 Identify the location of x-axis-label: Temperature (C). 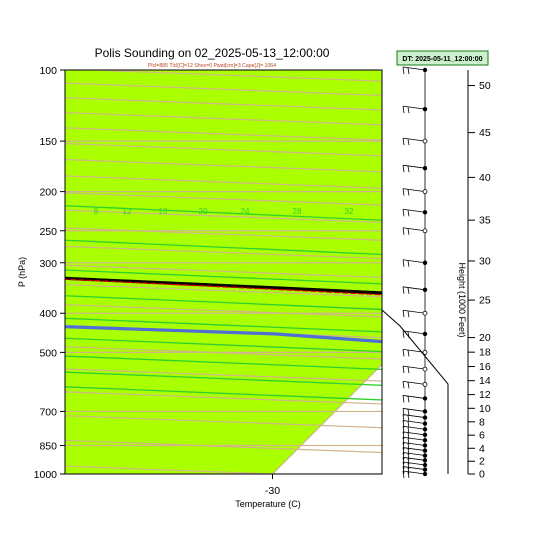
(268, 504).